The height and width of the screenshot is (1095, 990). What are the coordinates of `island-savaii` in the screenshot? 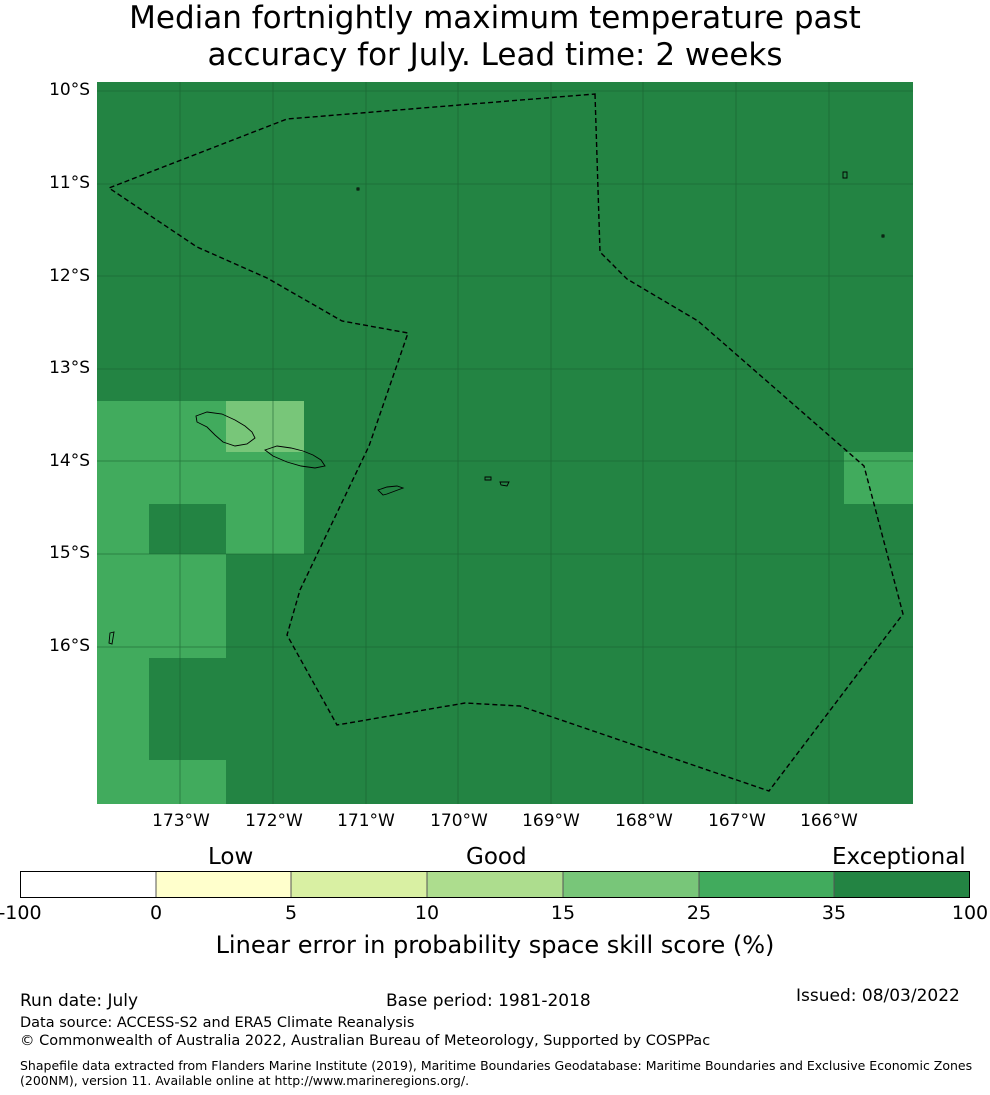 It's located at (225, 429).